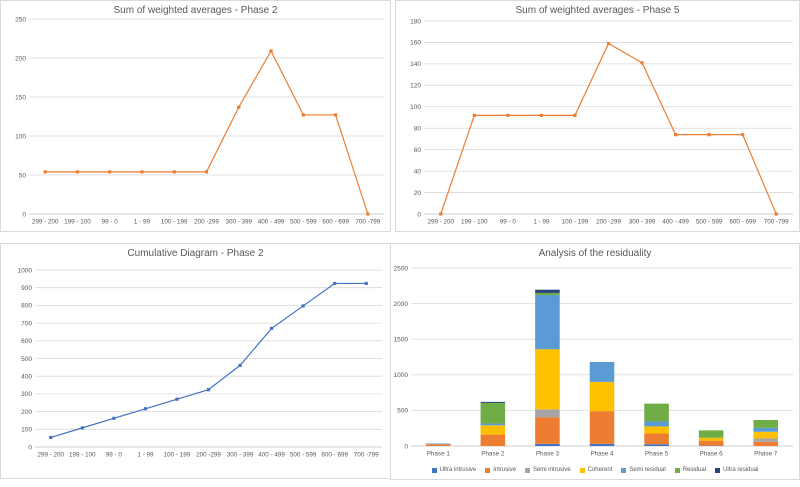 This screenshot has width=800, height=487. What do you see at coordinates (334, 455) in the screenshot?
I see `x-axis-tick-label: 600 - 699` at bounding box center [334, 455].